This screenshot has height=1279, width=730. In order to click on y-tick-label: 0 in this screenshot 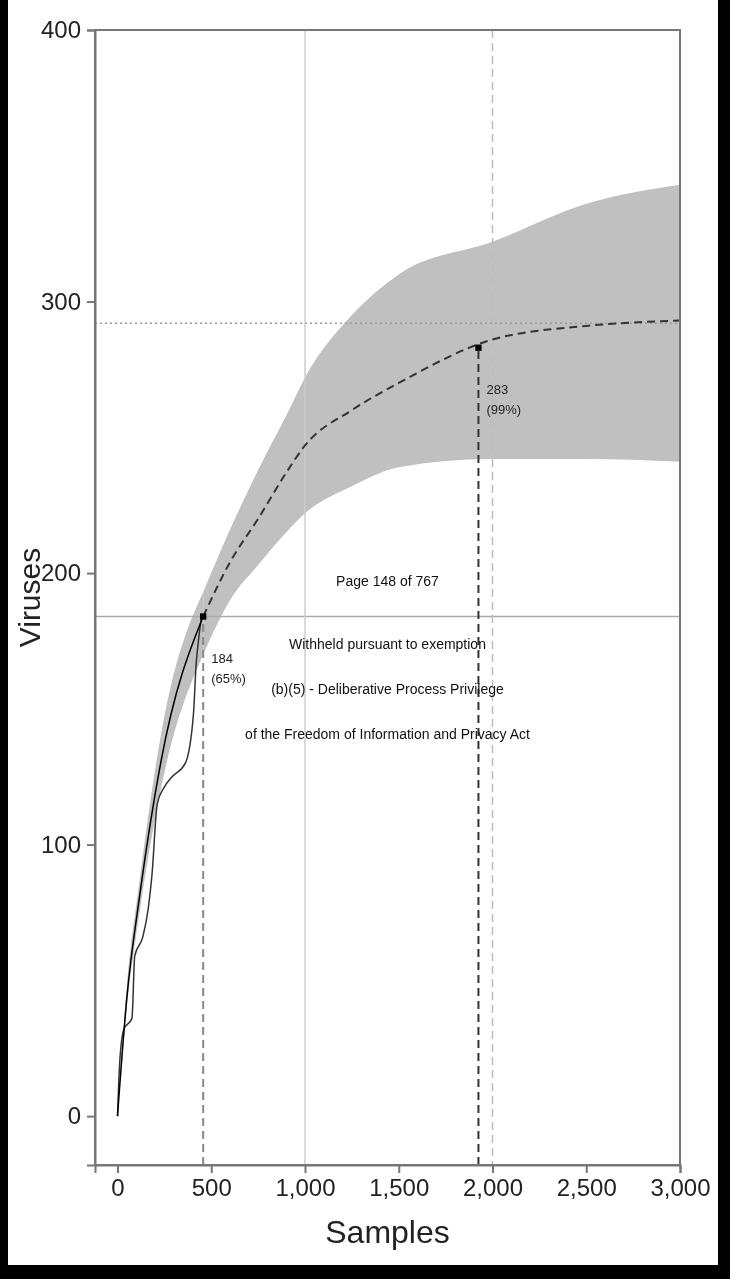, I will do `click(74, 1116)`.